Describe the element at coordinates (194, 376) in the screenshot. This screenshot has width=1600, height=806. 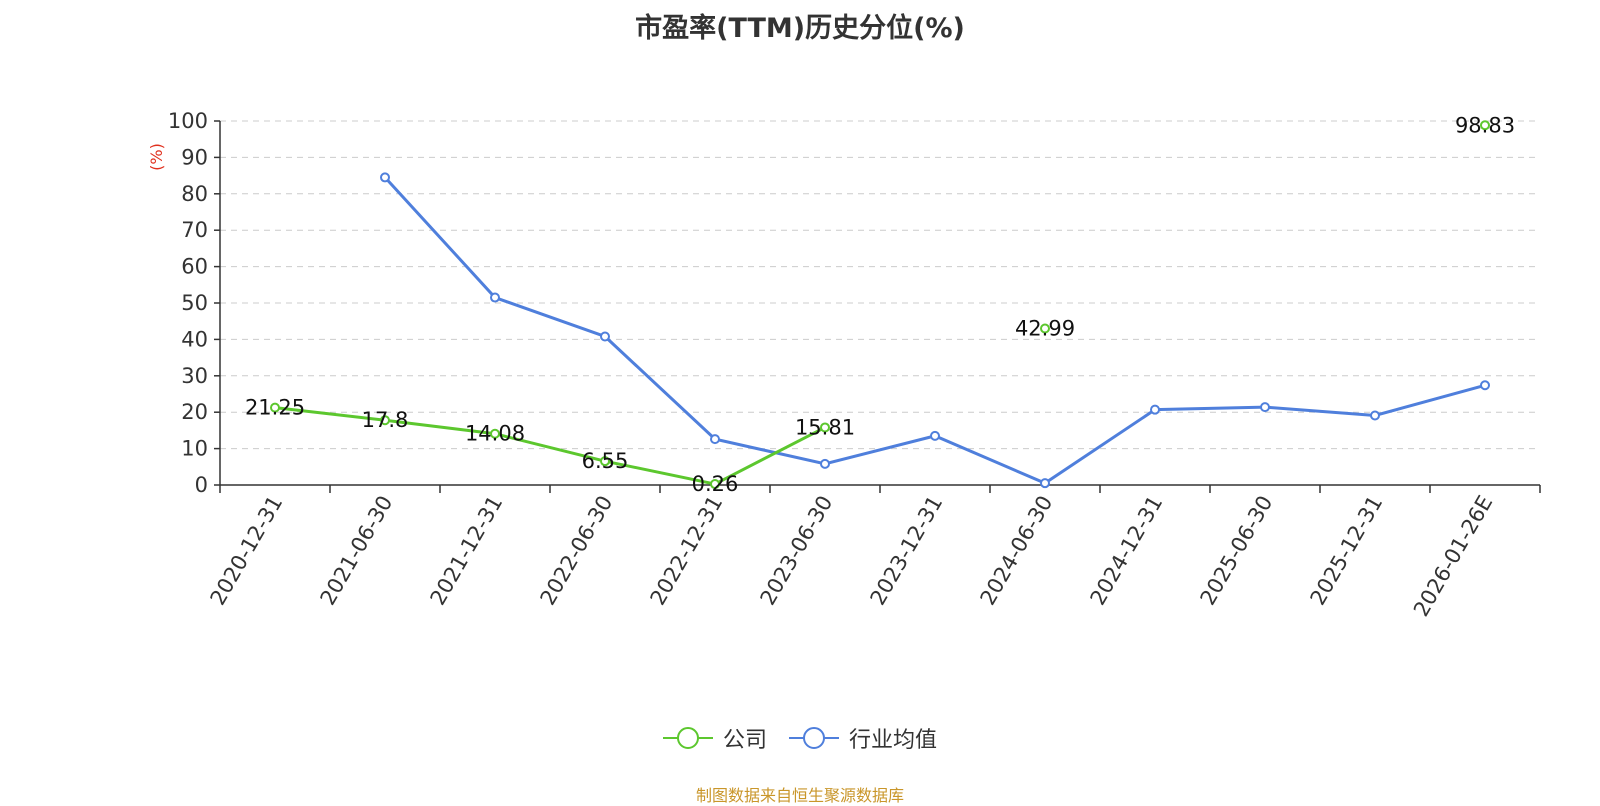
I see `y-tick-label: 30` at that location.